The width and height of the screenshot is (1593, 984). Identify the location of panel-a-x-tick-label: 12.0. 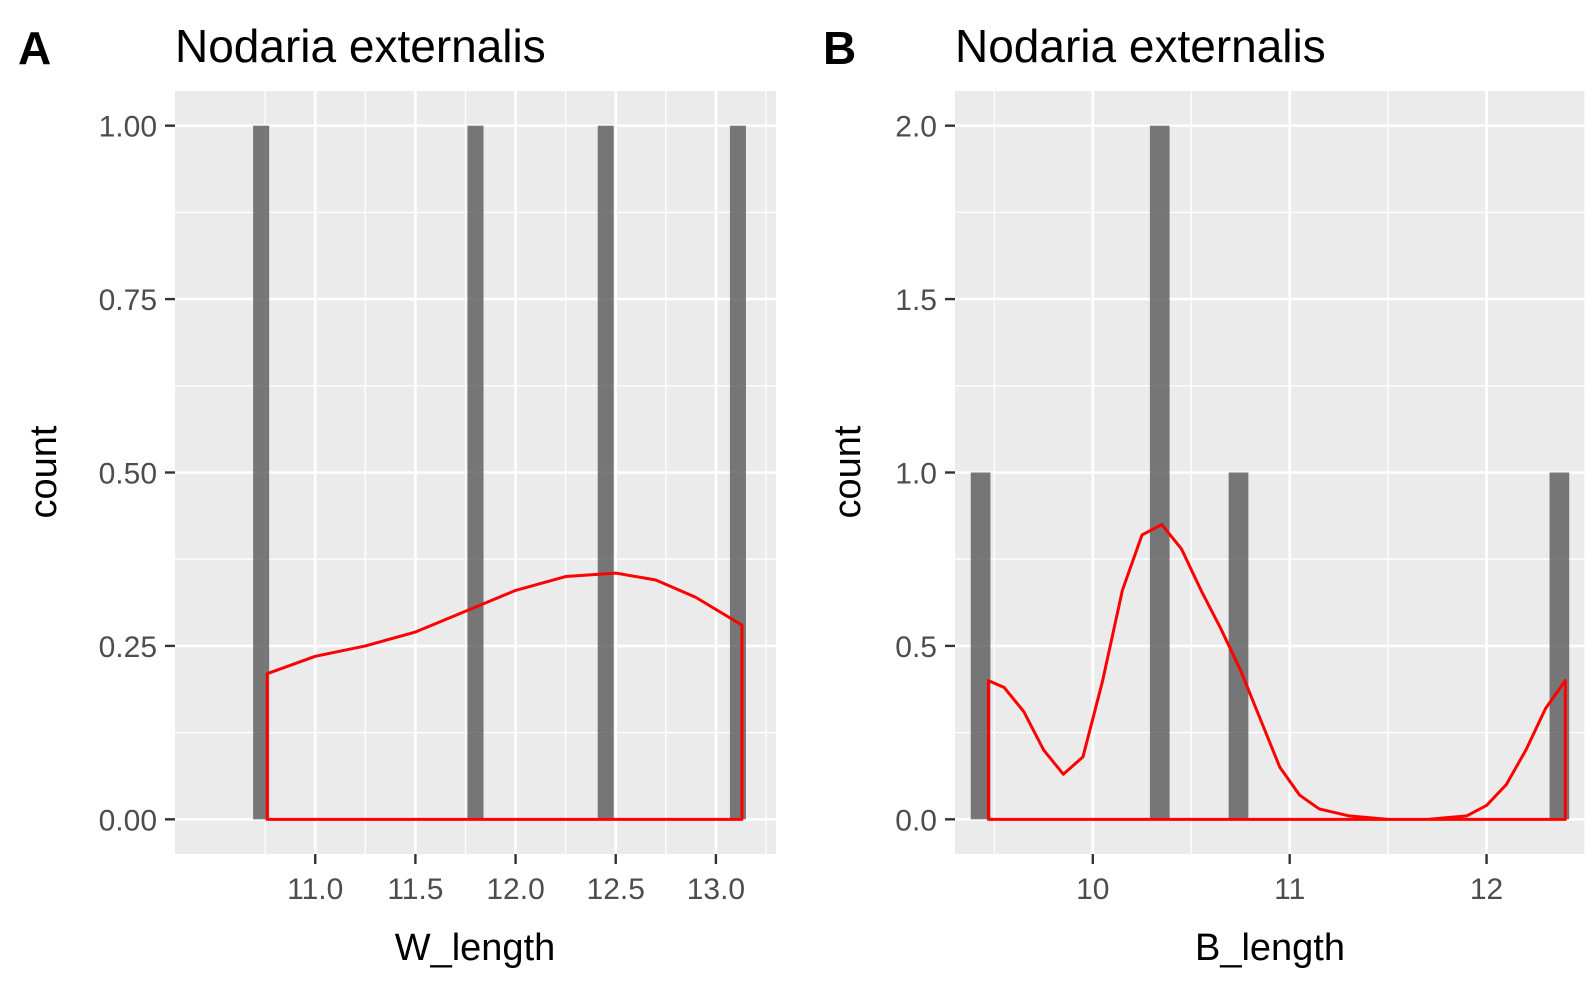
(515, 889).